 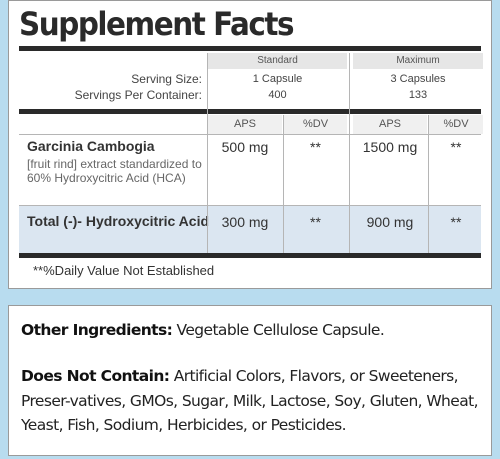 What do you see at coordinates (418, 61) in the screenshot?
I see `column-header-maximum: Maximum` at bounding box center [418, 61].